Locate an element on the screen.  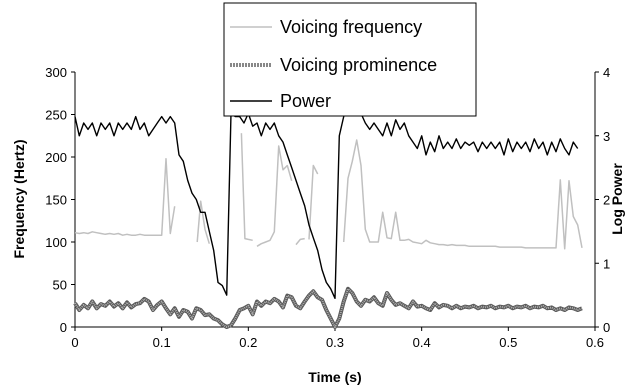
legend-label-voicing-frequency: Voicing frequency is located at coordinates (351, 27).